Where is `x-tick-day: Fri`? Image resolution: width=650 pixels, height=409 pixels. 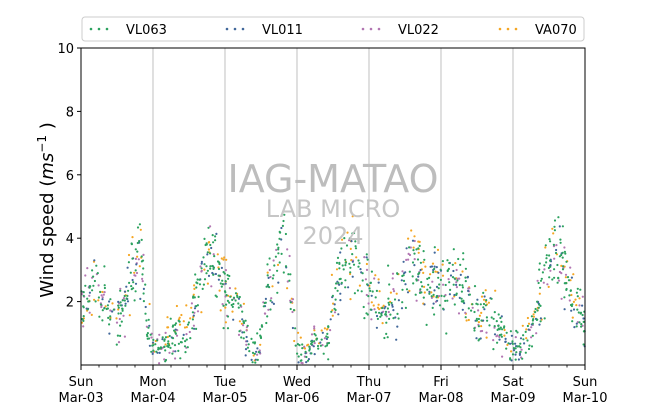 x-tick-day: Fri is located at coordinates (441, 382).